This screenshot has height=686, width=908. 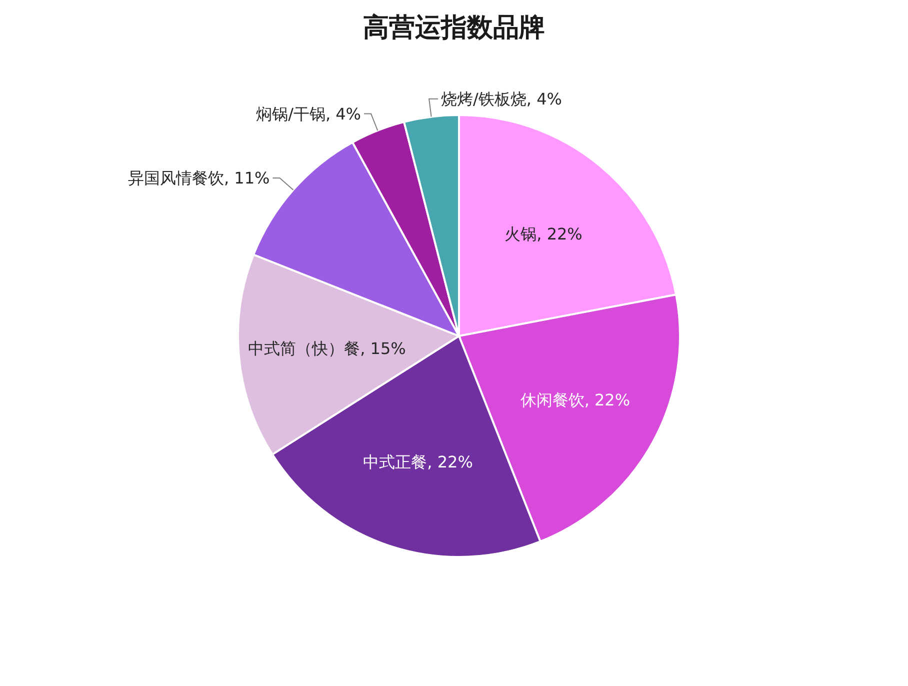 I want to click on chart-title: 高营运指数品牌, so click(x=454, y=28).